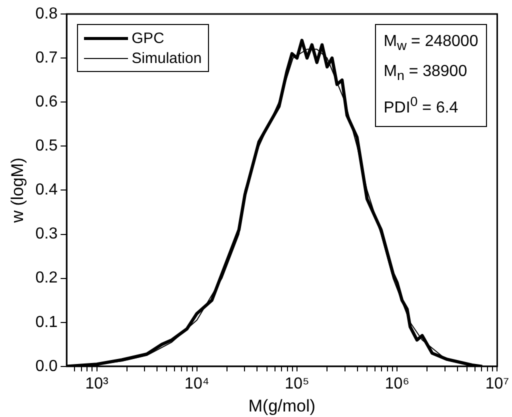 The width and height of the screenshot is (512, 417). I want to click on annotation: M$_{n}$ = 38900, so click(426, 74).